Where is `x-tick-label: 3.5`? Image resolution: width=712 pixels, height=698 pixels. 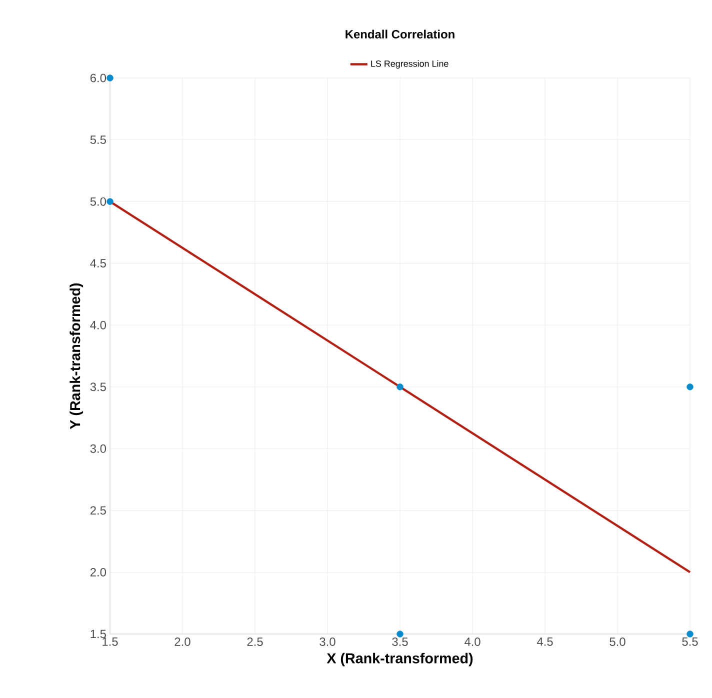
x-tick-label: 3.5 is located at coordinates (400, 642).